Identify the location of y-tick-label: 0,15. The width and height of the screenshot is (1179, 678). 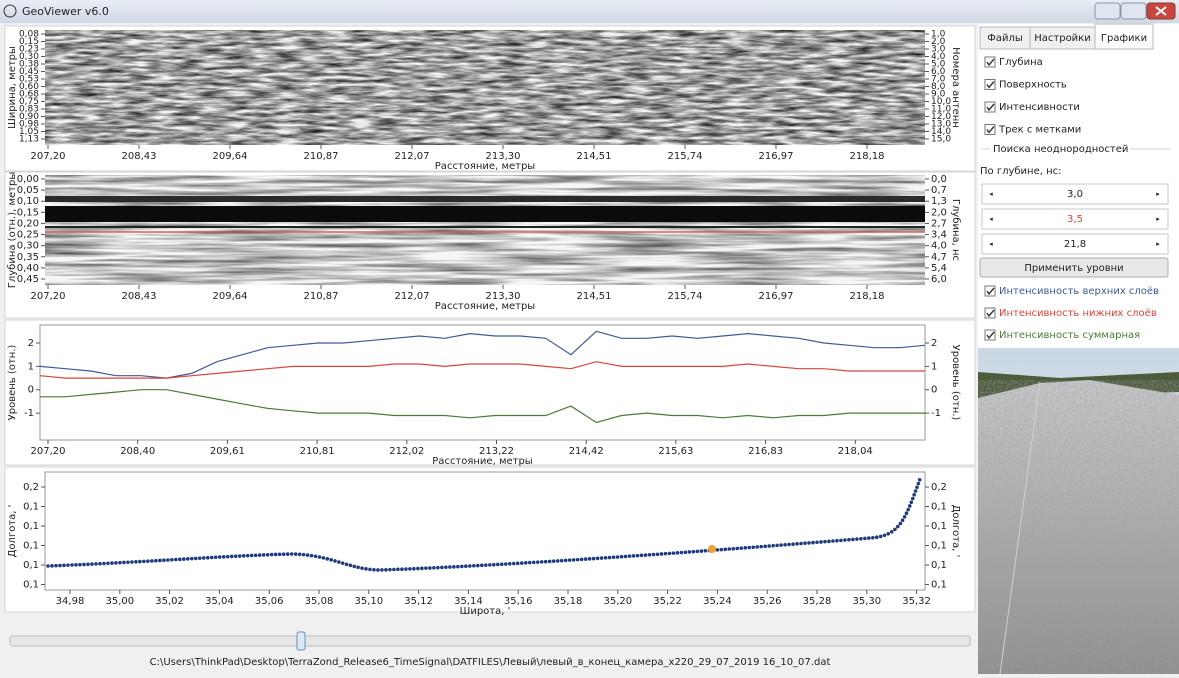
(28, 212).